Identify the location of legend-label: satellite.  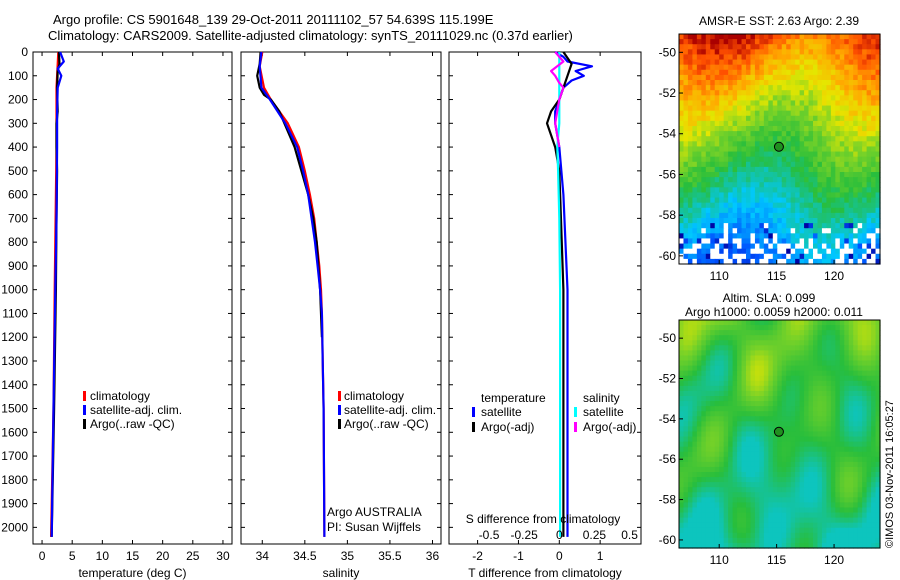
(501, 412).